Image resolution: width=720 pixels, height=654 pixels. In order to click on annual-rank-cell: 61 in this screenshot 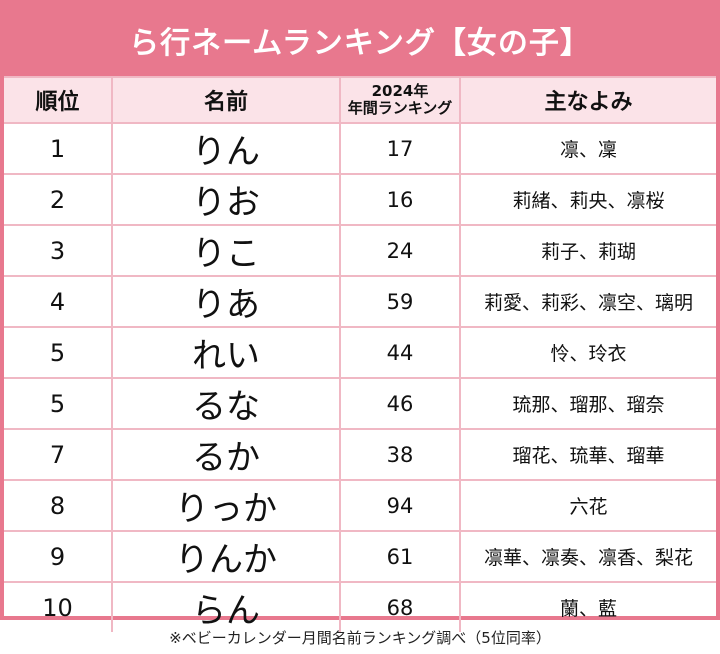, I will do `click(400, 556)`.